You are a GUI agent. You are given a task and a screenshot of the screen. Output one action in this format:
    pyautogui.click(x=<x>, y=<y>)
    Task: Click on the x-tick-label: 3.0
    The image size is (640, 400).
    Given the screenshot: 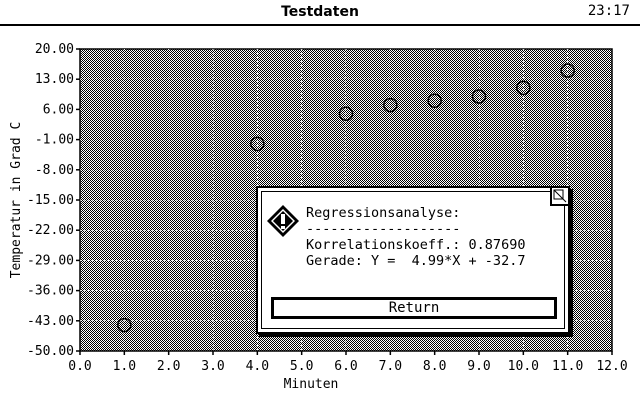 What is the action you would take?
    pyautogui.click(x=212, y=366)
    